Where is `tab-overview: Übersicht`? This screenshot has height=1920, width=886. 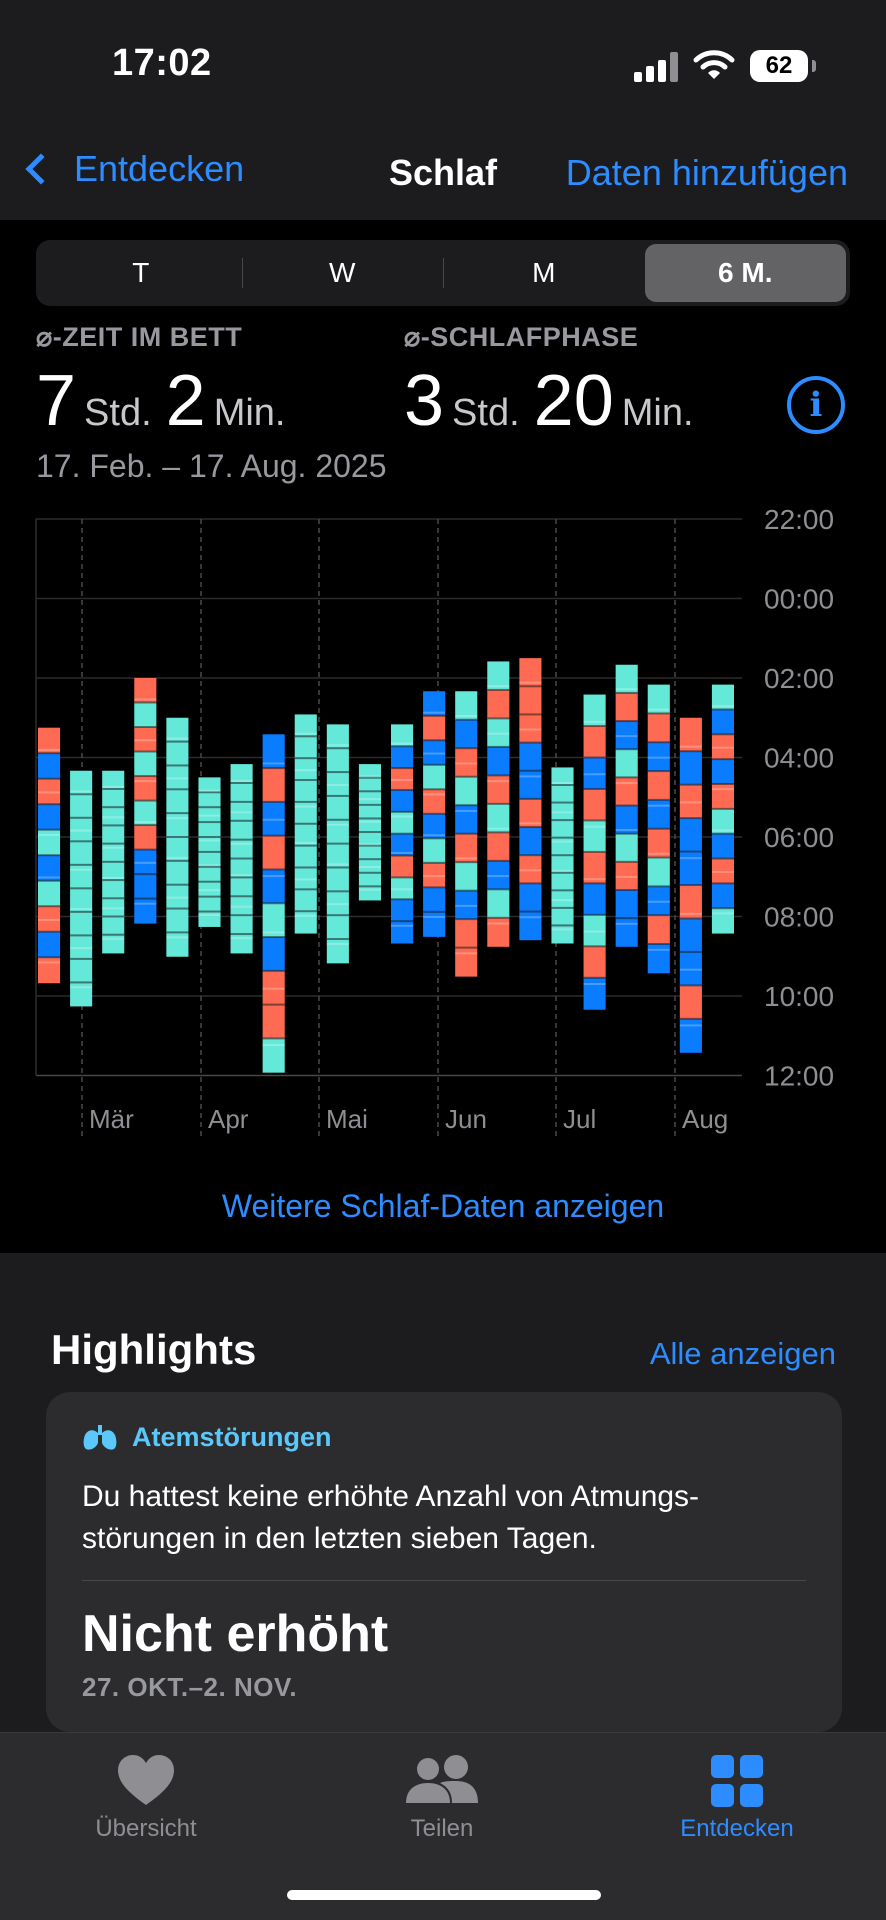 tab-overview: Übersicht is located at coordinates (146, 1788).